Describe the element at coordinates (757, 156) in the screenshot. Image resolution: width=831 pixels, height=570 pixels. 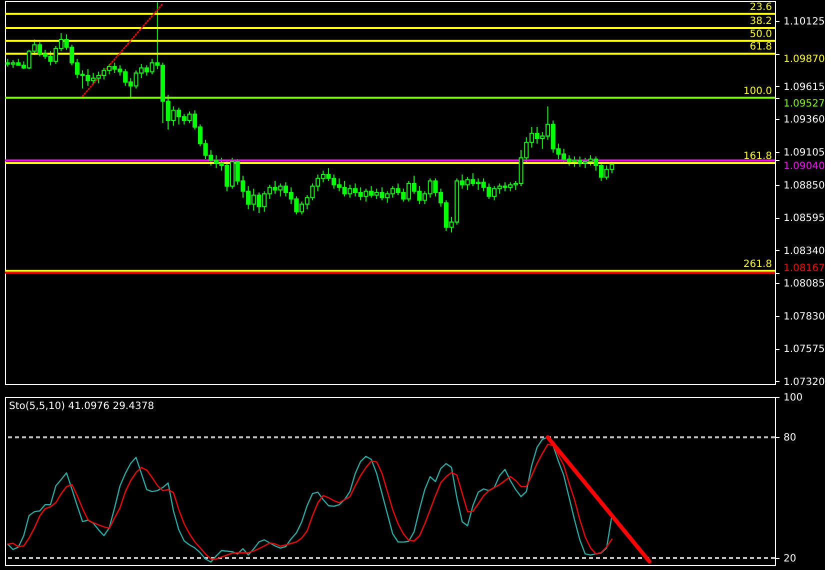
I see `annotation: 161.8` at that location.